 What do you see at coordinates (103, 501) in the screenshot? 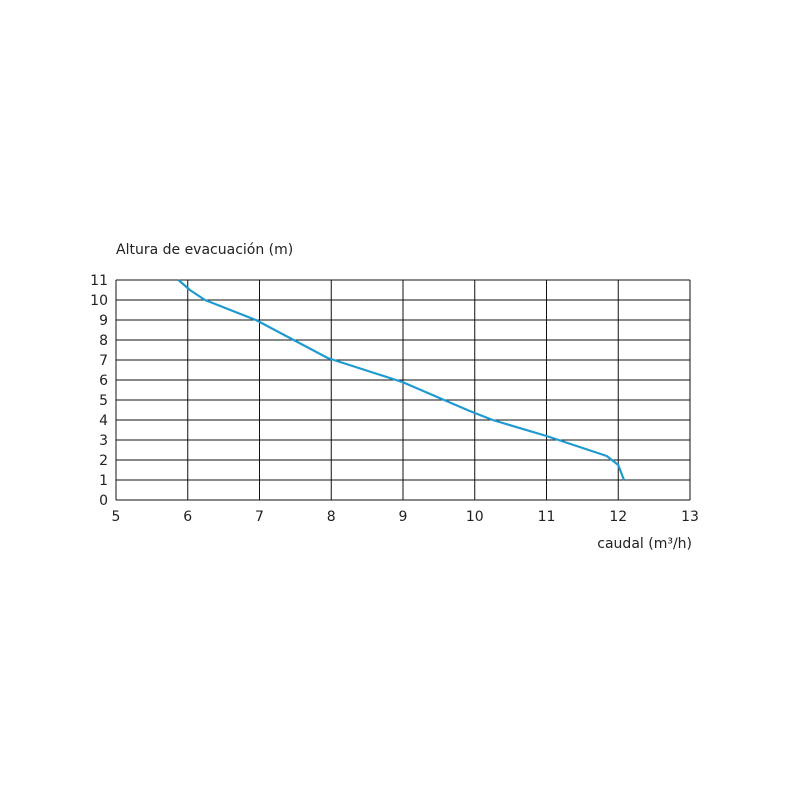
I see `y-tick-label: 0` at bounding box center [103, 501].